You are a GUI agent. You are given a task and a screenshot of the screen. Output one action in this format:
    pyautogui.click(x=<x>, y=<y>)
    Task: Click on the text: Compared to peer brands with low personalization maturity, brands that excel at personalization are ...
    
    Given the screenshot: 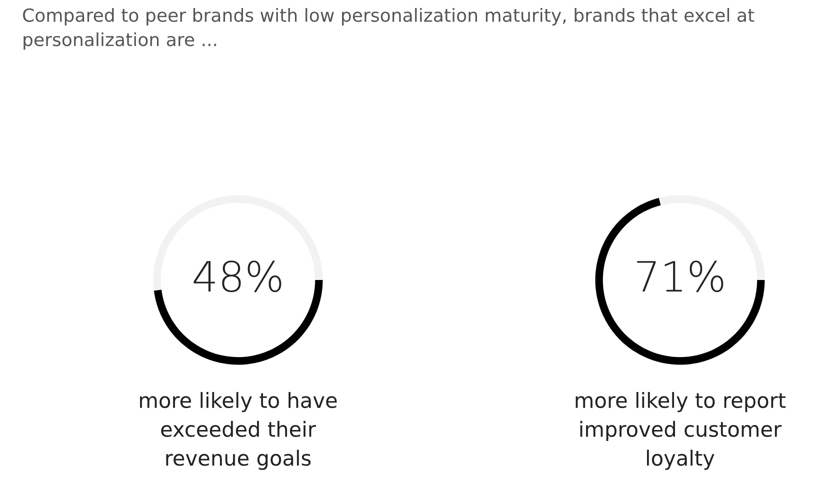 What is the action you would take?
    pyautogui.click(x=388, y=29)
    